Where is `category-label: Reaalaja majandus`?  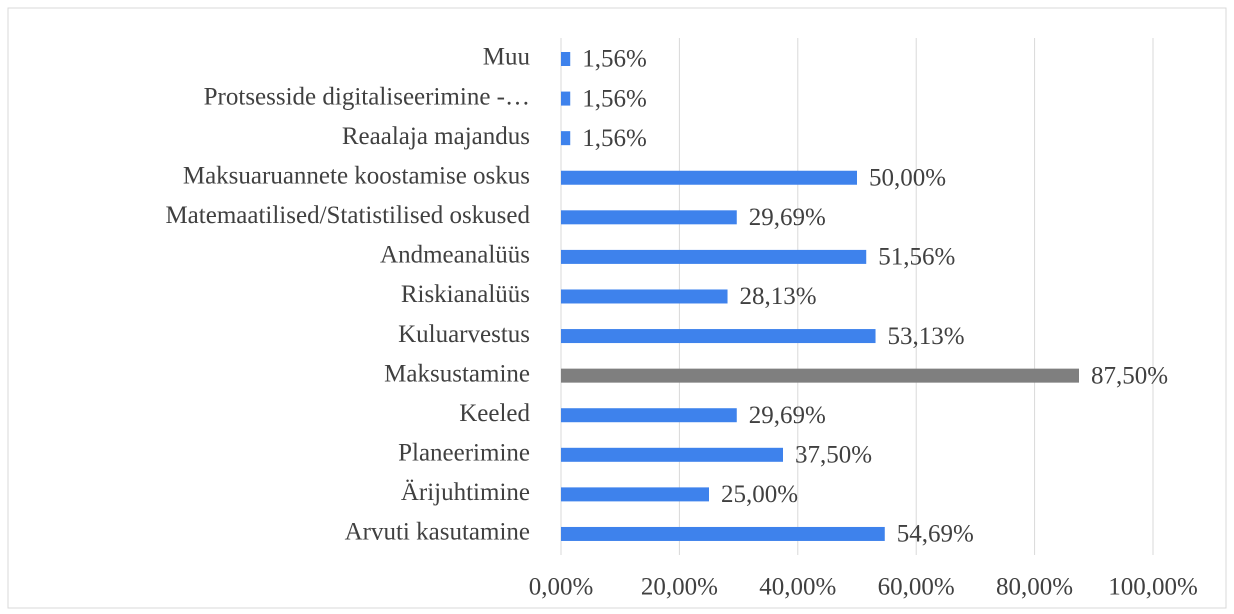
category-label: Reaalaja majandus is located at coordinates (436, 136).